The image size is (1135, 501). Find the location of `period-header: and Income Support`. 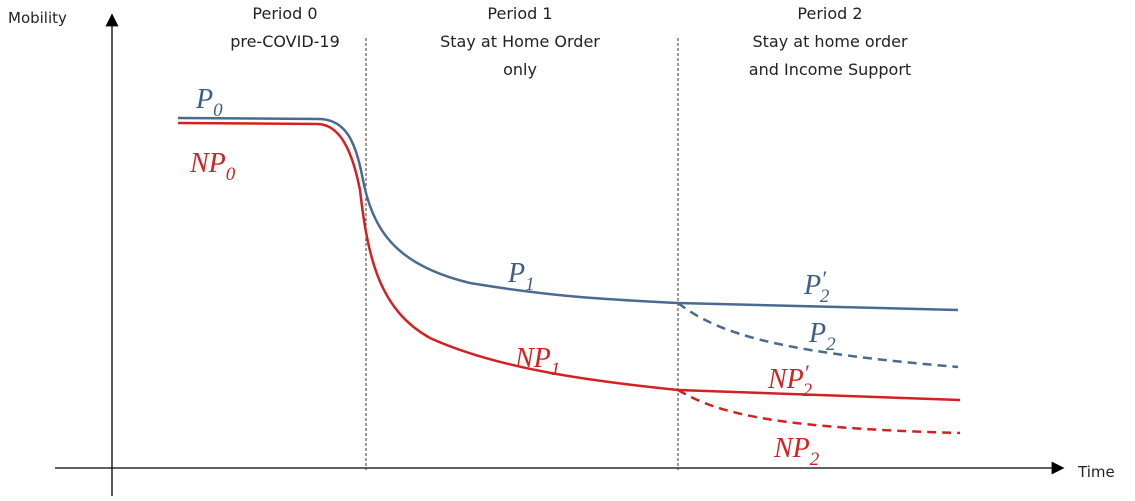

period-header: and Income Support is located at coordinates (830, 69).